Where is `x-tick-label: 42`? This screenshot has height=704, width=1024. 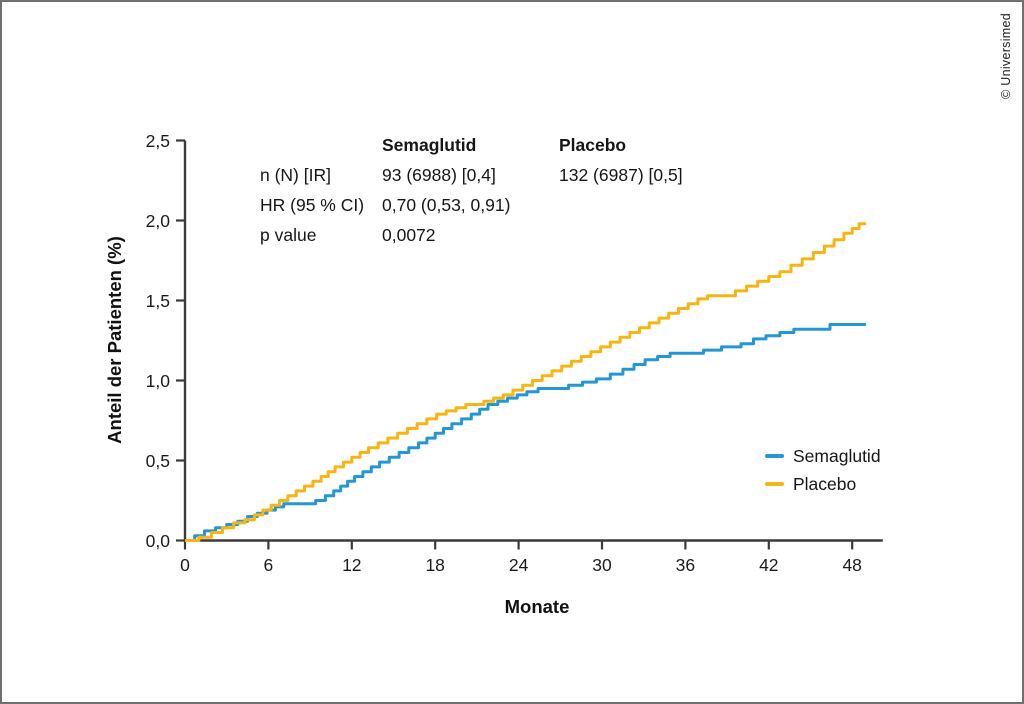
x-tick-label: 42 is located at coordinates (769, 564).